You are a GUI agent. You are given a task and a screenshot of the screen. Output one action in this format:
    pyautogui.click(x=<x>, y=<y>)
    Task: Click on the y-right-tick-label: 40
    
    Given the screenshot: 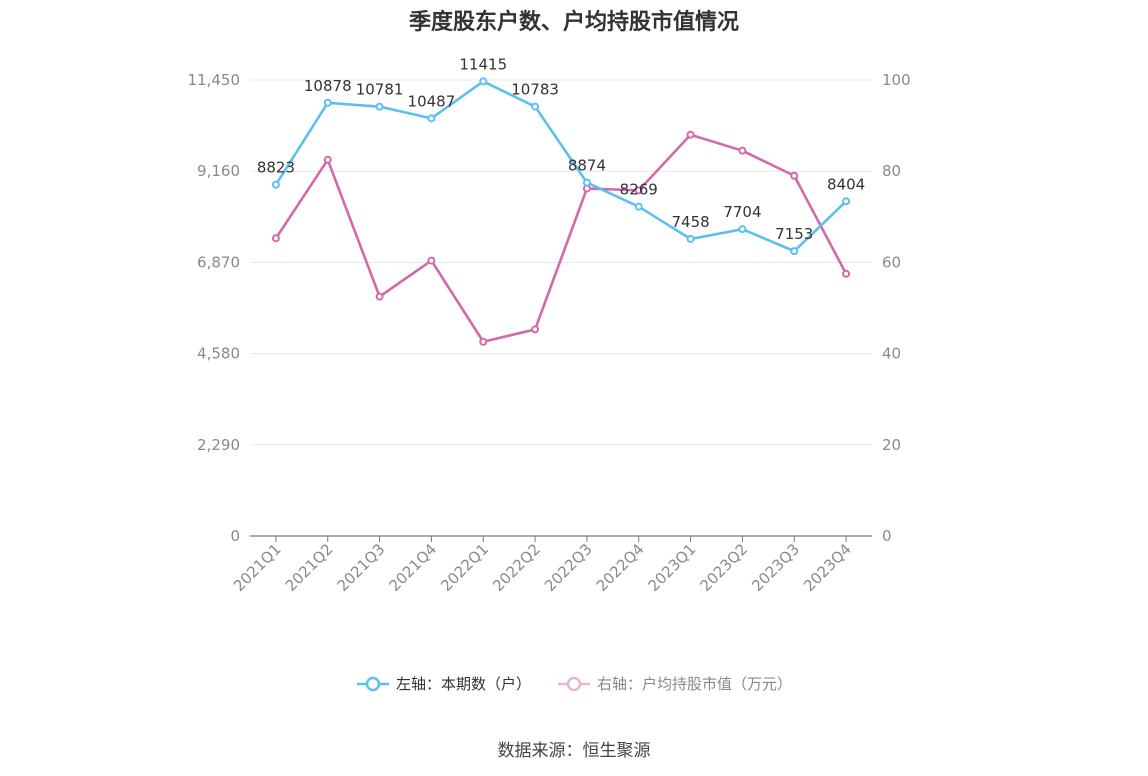 What is the action you would take?
    pyautogui.click(x=891, y=354)
    